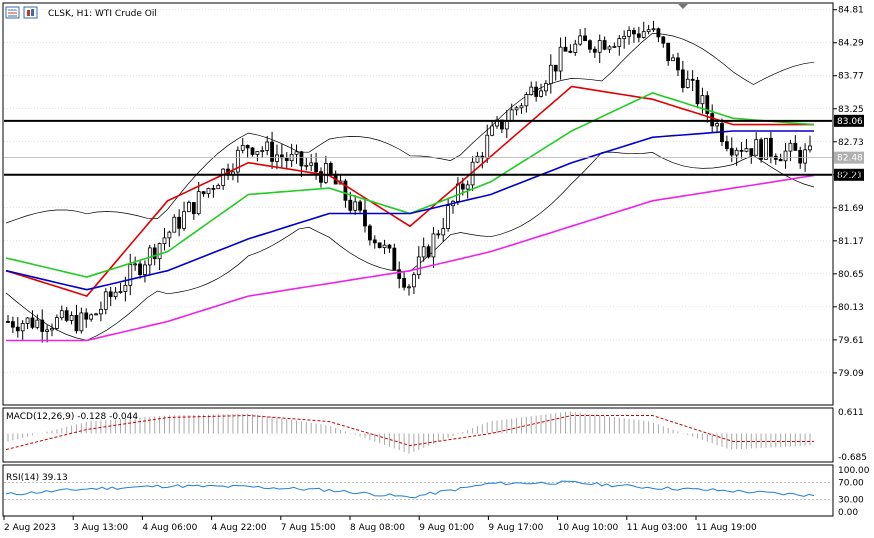  I want to click on macd-pane, so click(418, 435).